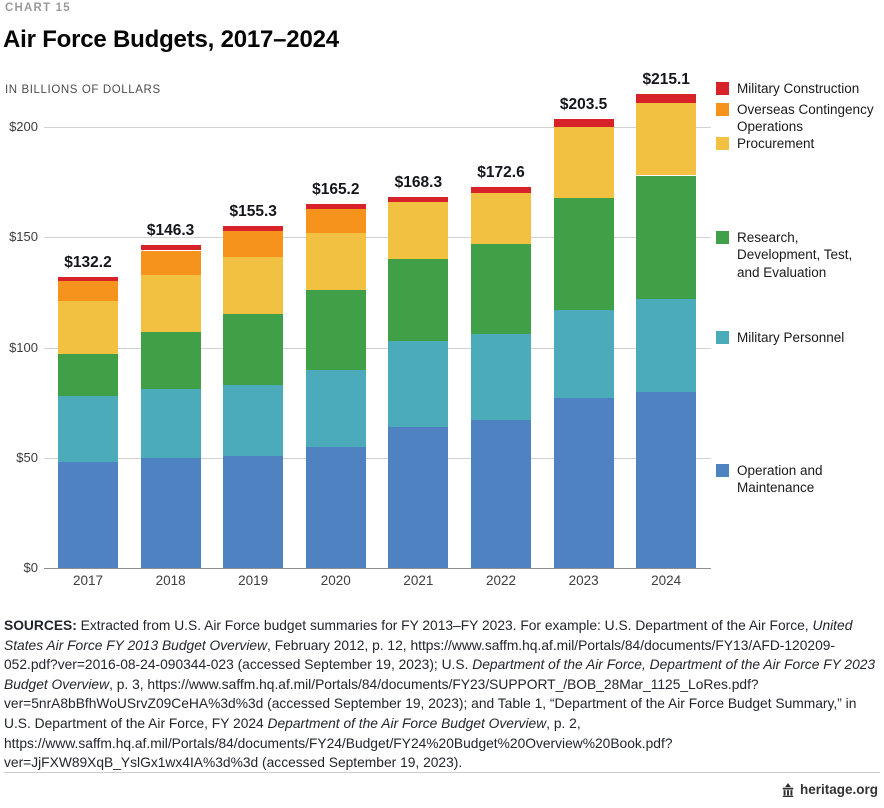  What do you see at coordinates (38, 8) in the screenshot?
I see `chart-kicker: CHART 15` at bounding box center [38, 8].